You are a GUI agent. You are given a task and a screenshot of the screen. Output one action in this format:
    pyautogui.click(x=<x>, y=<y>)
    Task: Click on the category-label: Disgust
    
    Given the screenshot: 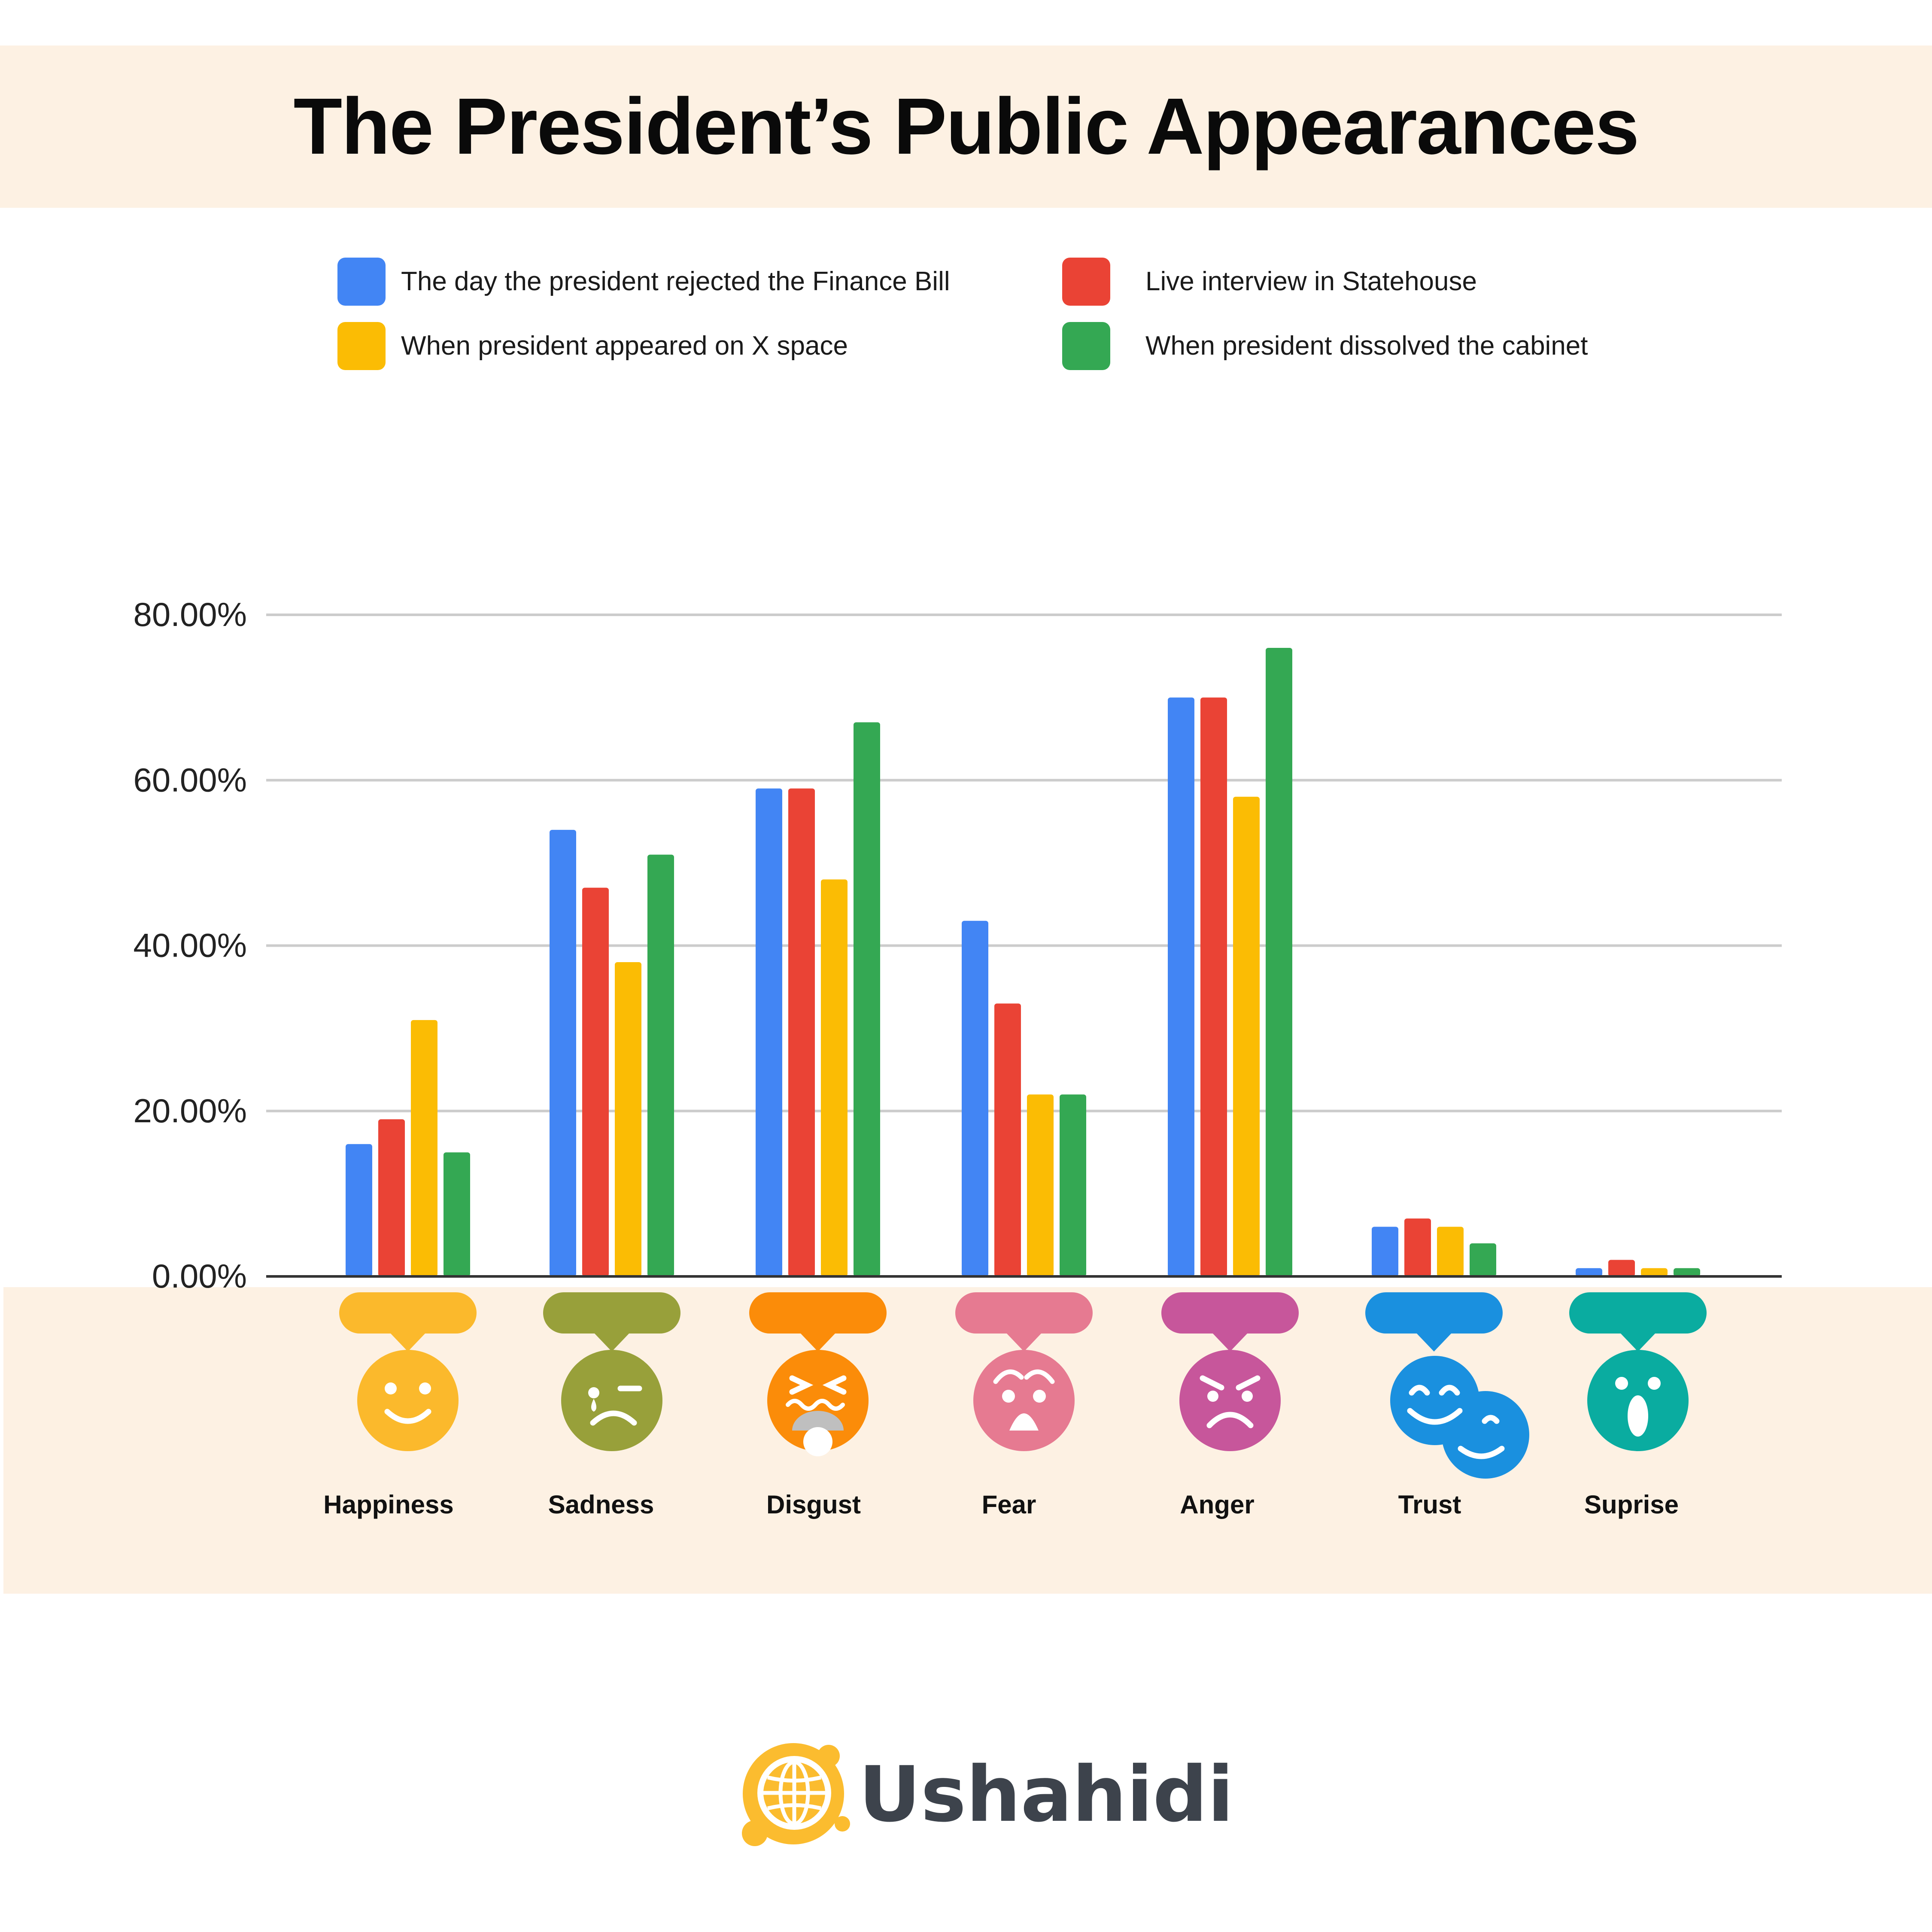 What is the action you would take?
    pyautogui.click(x=813, y=1504)
    